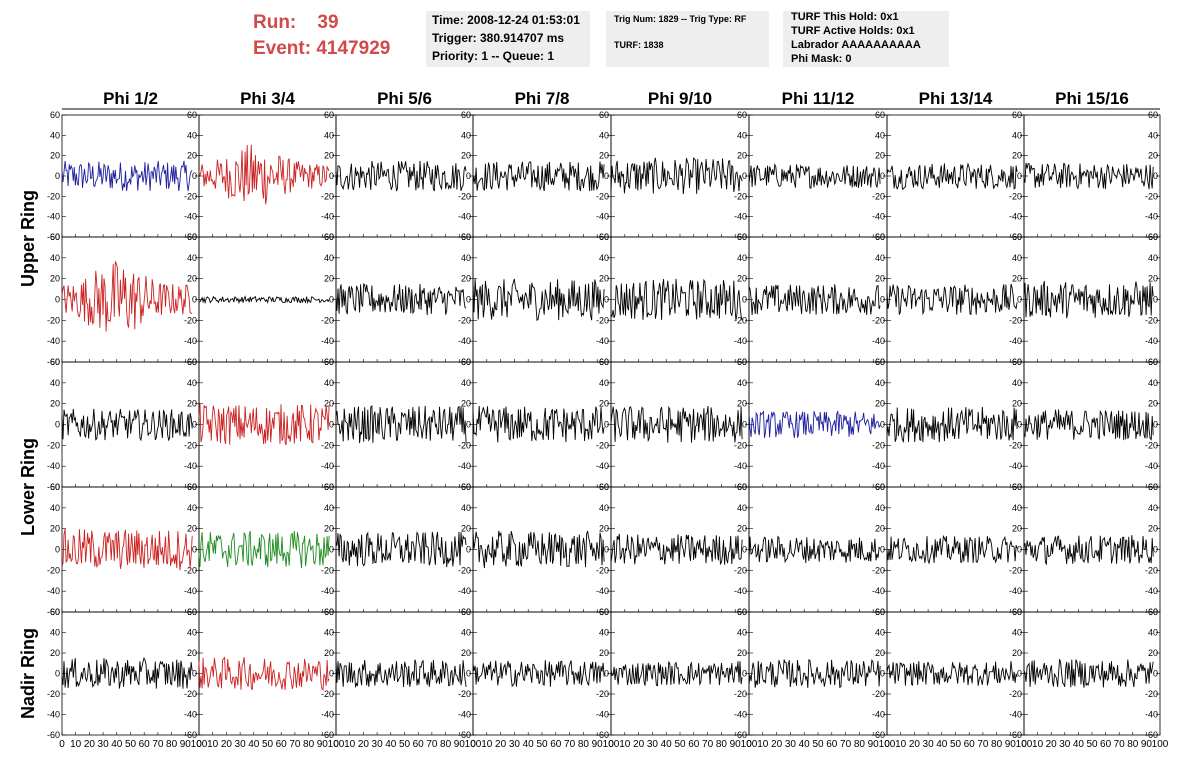 The height and width of the screenshot is (772, 1196). What do you see at coordinates (28, 238) in the screenshot?
I see `ring-label: Upper Ring` at bounding box center [28, 238].